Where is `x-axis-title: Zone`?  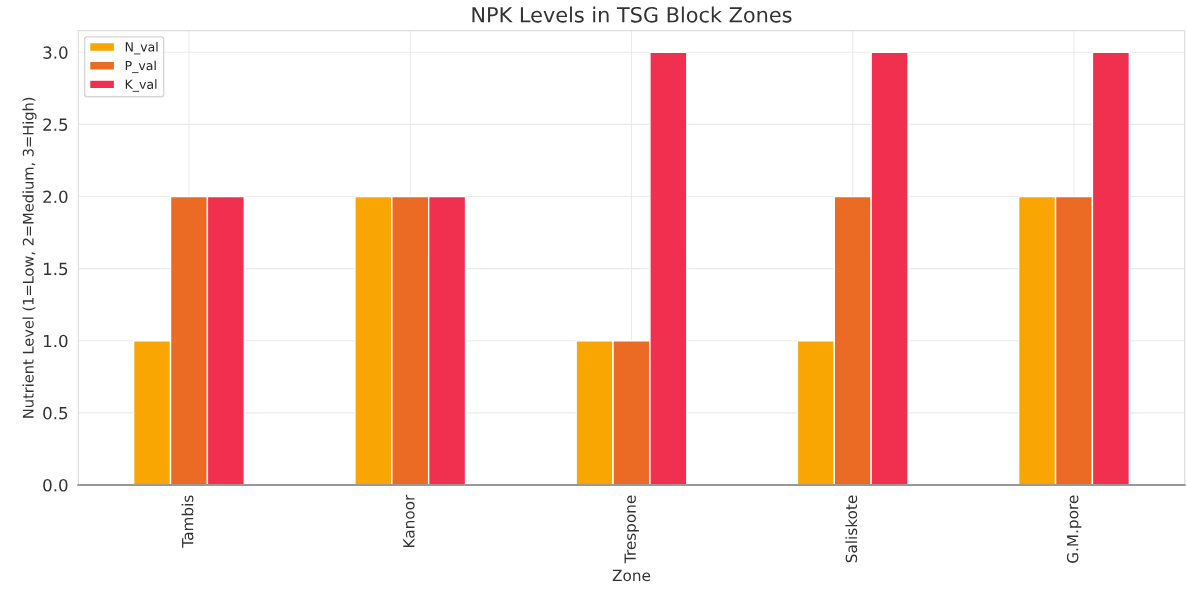
x-axis-title: Zone is located at coordinates (631, 575).